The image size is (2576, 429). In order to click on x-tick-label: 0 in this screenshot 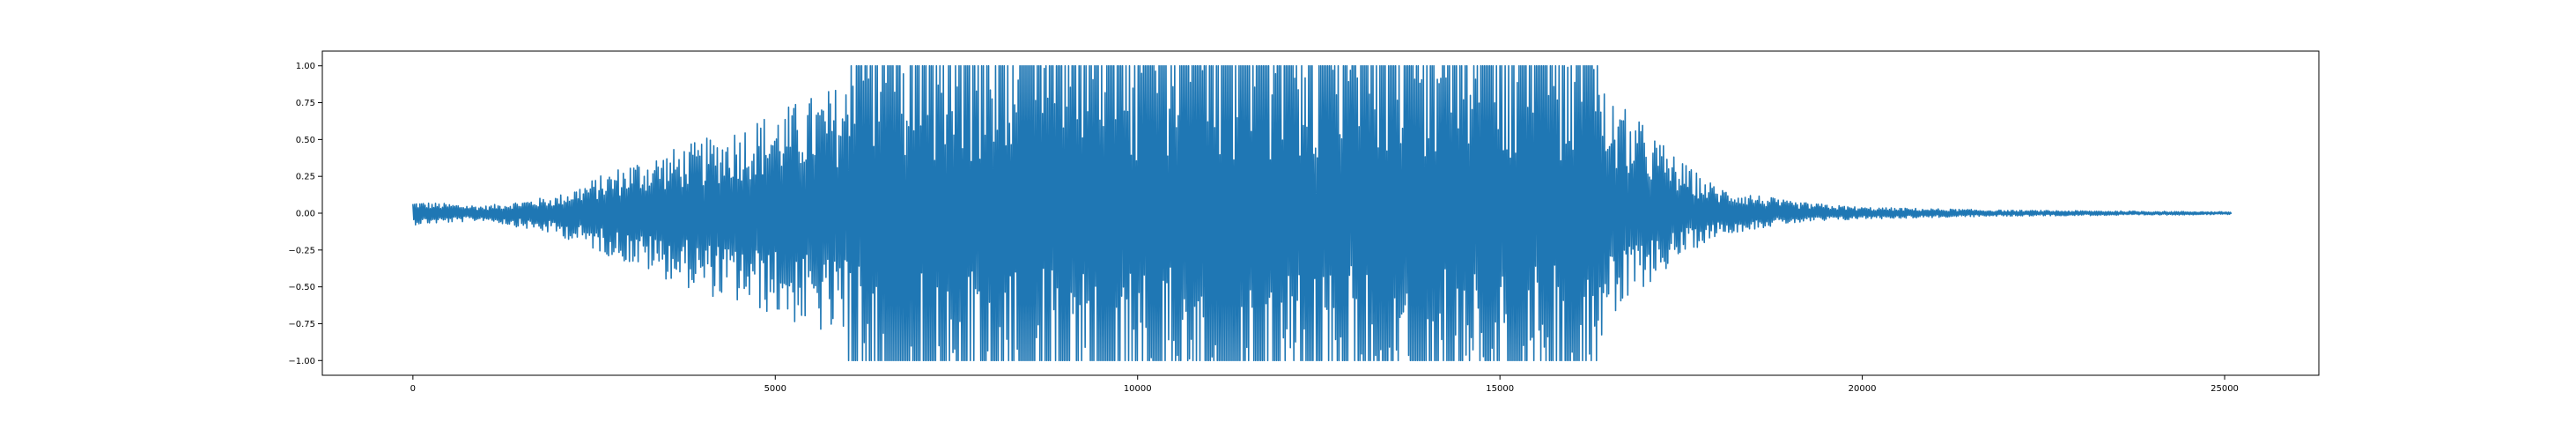, I will do `click(413, 389)`.